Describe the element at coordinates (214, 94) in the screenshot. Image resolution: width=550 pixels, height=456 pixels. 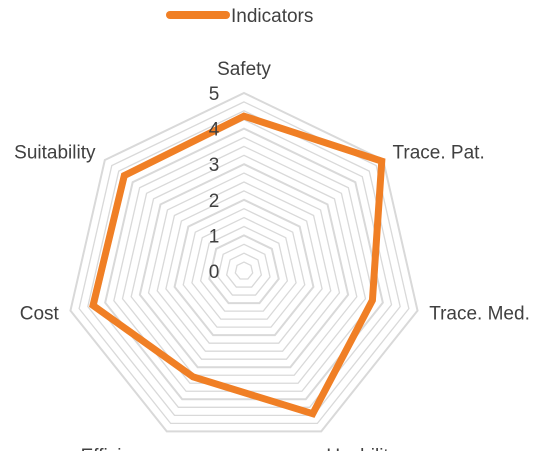
I see `r-tick-label: 5` at that location.